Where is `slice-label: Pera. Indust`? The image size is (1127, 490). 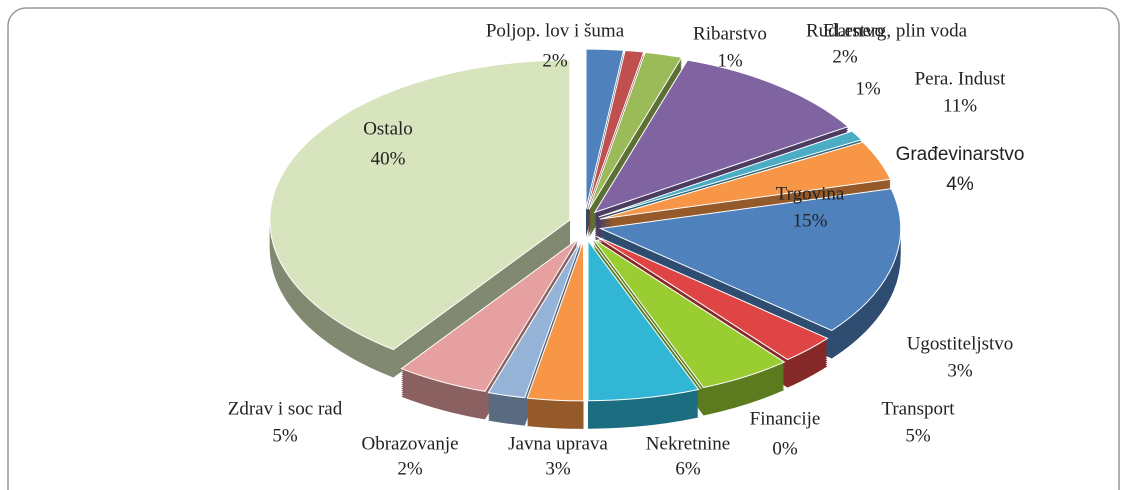
slice-label: Pera. Indust is located at coordinates (960, 78).